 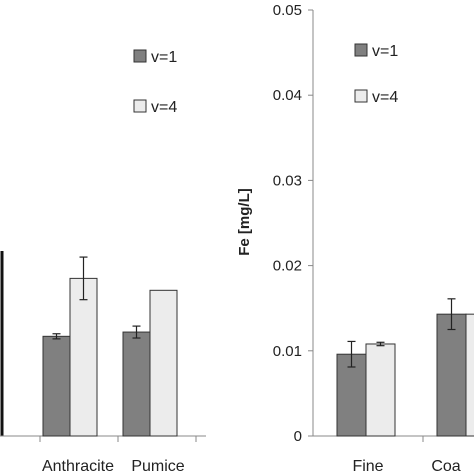 I want to click on bar-v1-anthracite, so click(x=56, y=386).